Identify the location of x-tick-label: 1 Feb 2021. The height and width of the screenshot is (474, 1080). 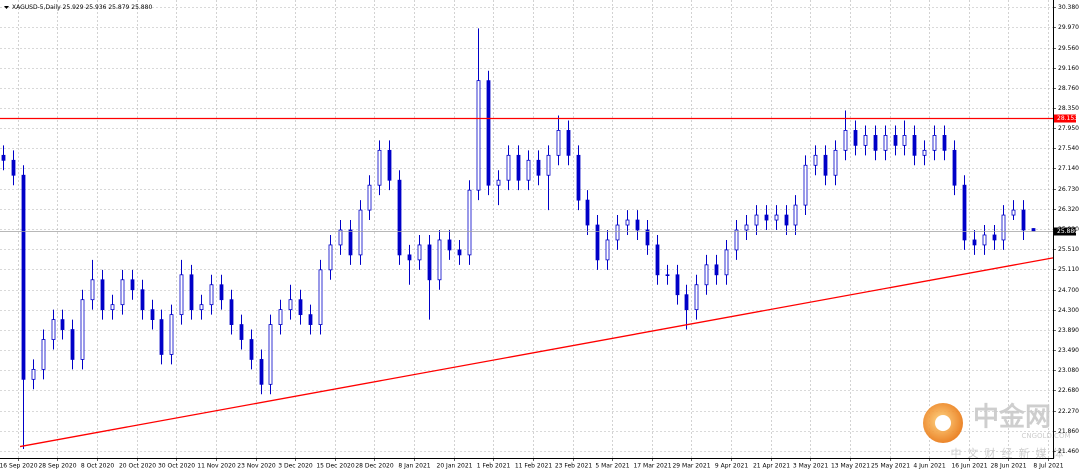
(494, 466).